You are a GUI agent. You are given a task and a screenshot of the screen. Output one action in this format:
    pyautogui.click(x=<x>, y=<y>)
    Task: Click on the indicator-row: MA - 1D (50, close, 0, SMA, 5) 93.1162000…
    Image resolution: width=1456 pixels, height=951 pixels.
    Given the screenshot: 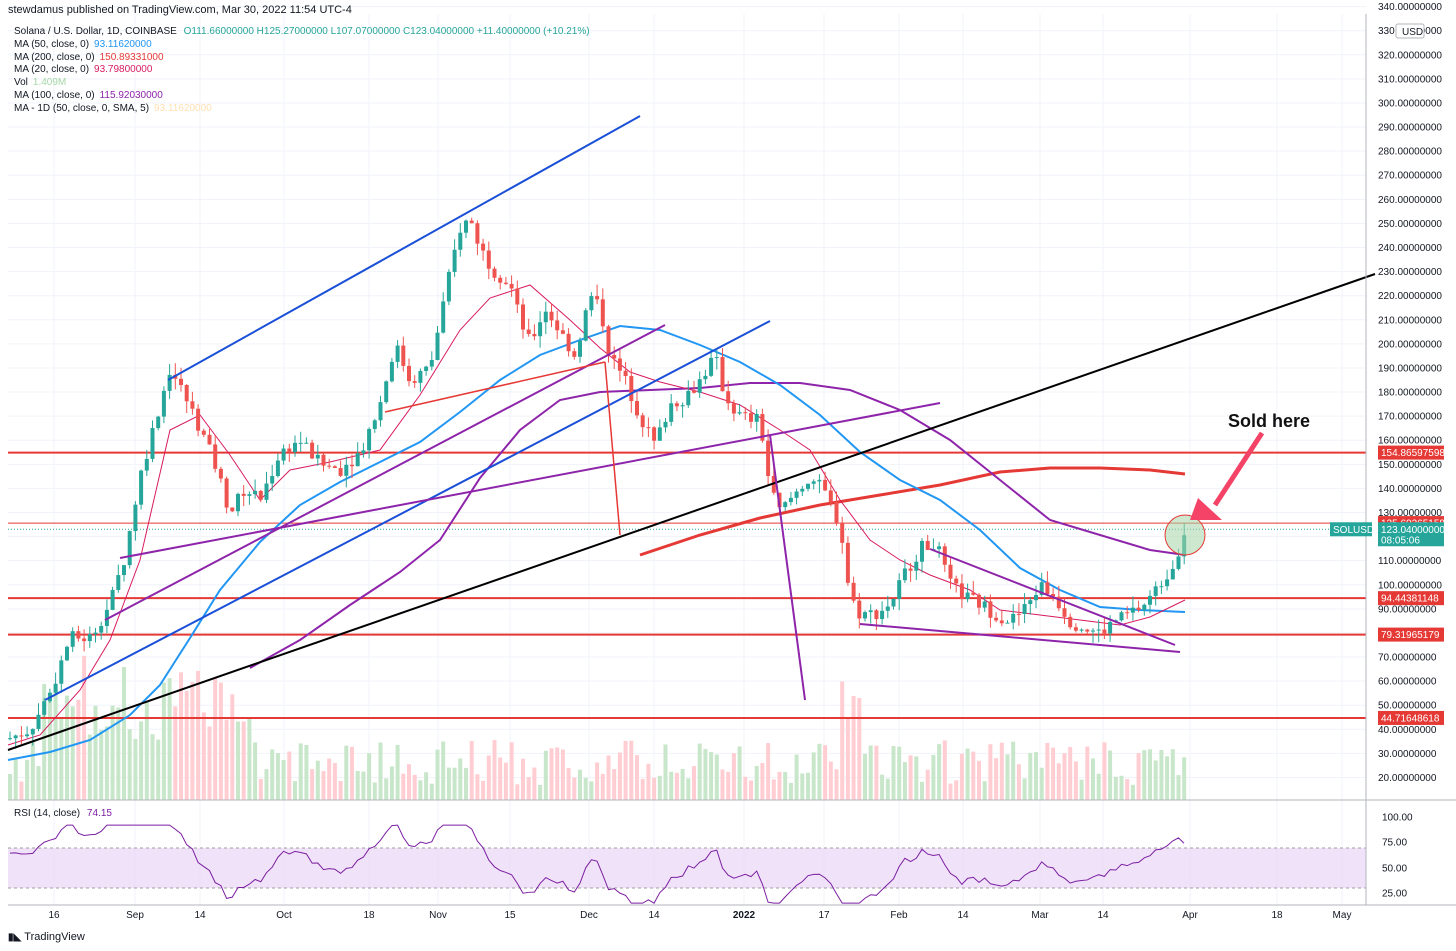 What is the action you would take?
    pyautogui.click(x=302, y=109)
    